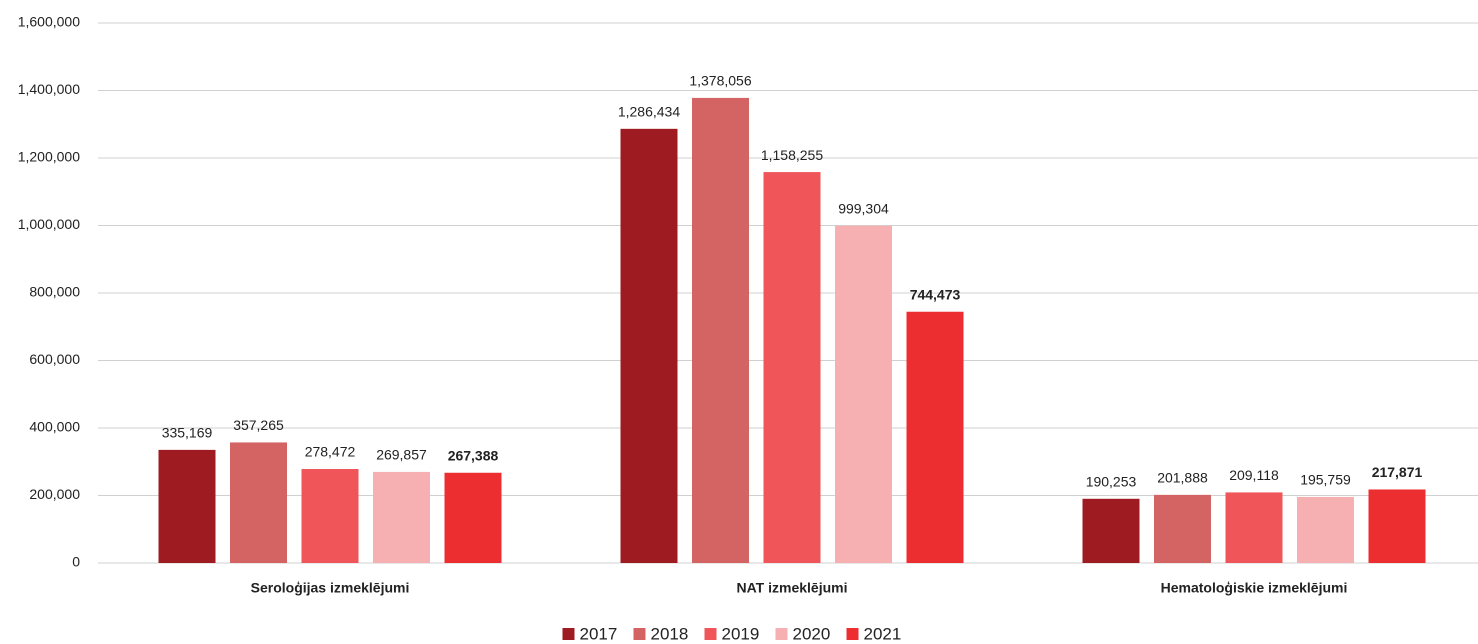 The width and height of the screenshot is (1478, 644). I want to click on value-label: 1,378,056, so click(720, 81).